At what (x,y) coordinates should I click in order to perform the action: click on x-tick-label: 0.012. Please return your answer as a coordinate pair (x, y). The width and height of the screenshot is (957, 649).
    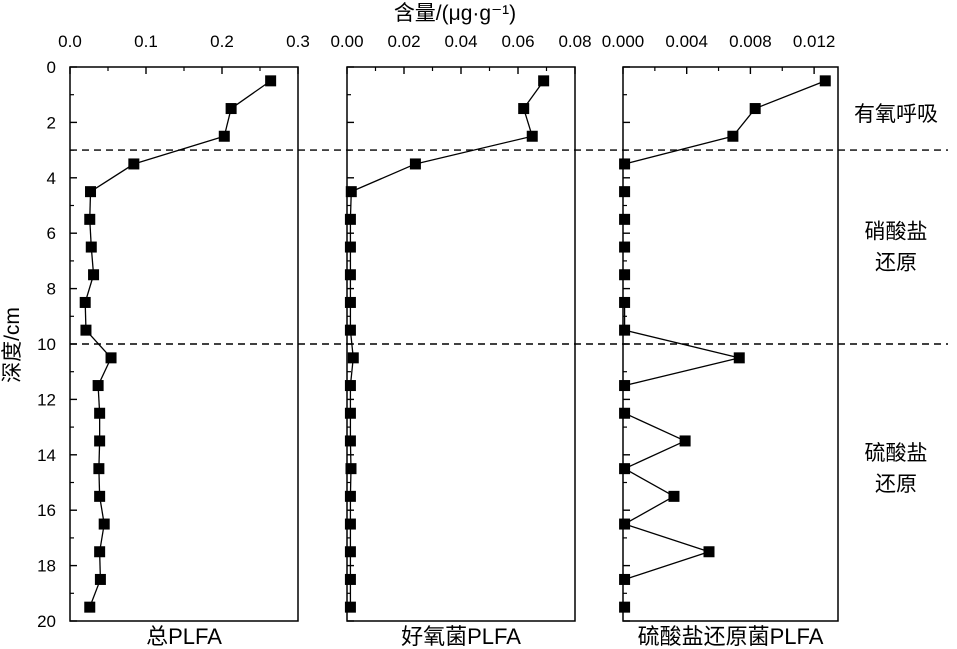
    Looking at the image, I should click on (814, 41).